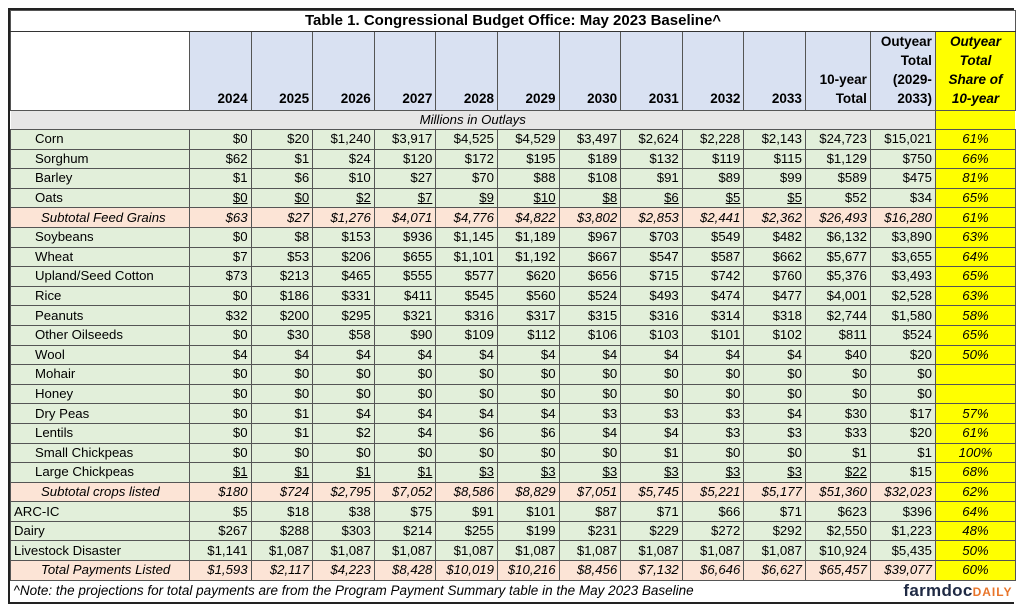 This screenshot has height=610, width=1024. What do you see at coordinates (590, 276) in the screenshot?
I see `value-cell: $656` at bounding box center [590, 276].